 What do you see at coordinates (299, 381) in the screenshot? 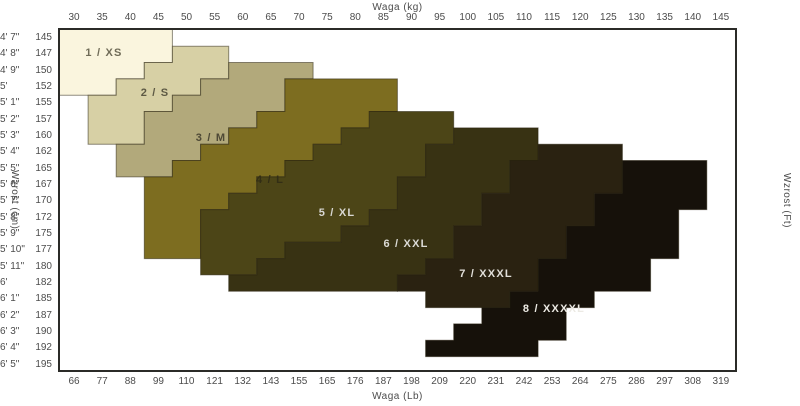
I see `x-tick-lb: 155` at bounding box center [299, 381].